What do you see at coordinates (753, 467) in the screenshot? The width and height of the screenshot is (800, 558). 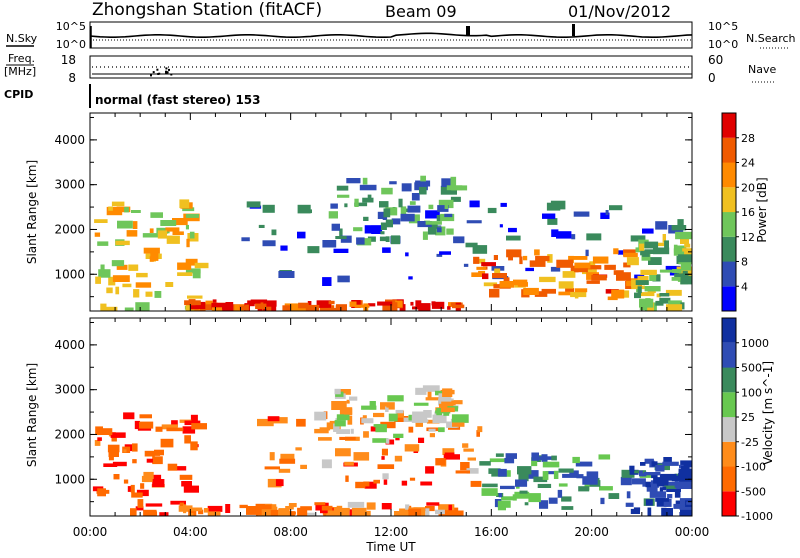 I see `velocity-colorbar-tick: -100` at bounding box center [753, 467].